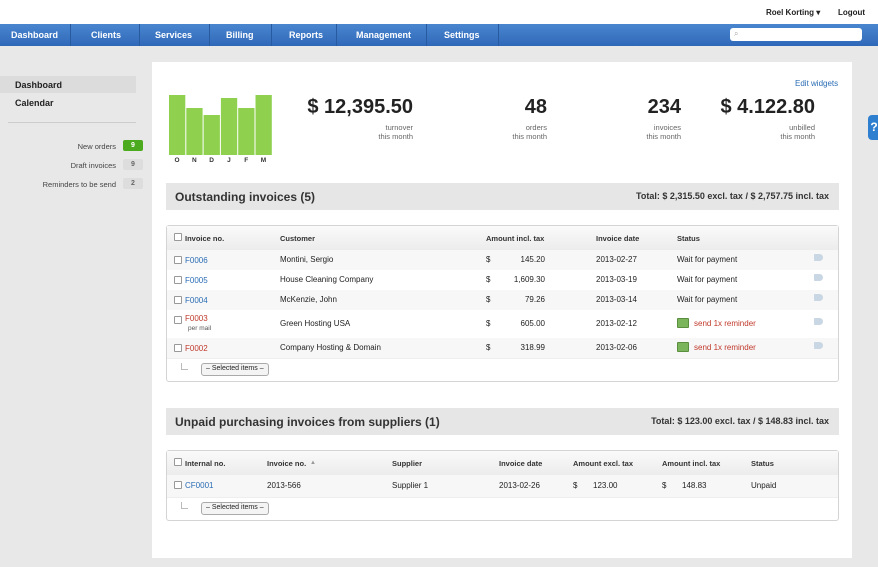  What do you see at coordinates (184, 366) in the screenshot?
I see `bulk-corner` at bounding box center [184, 366].